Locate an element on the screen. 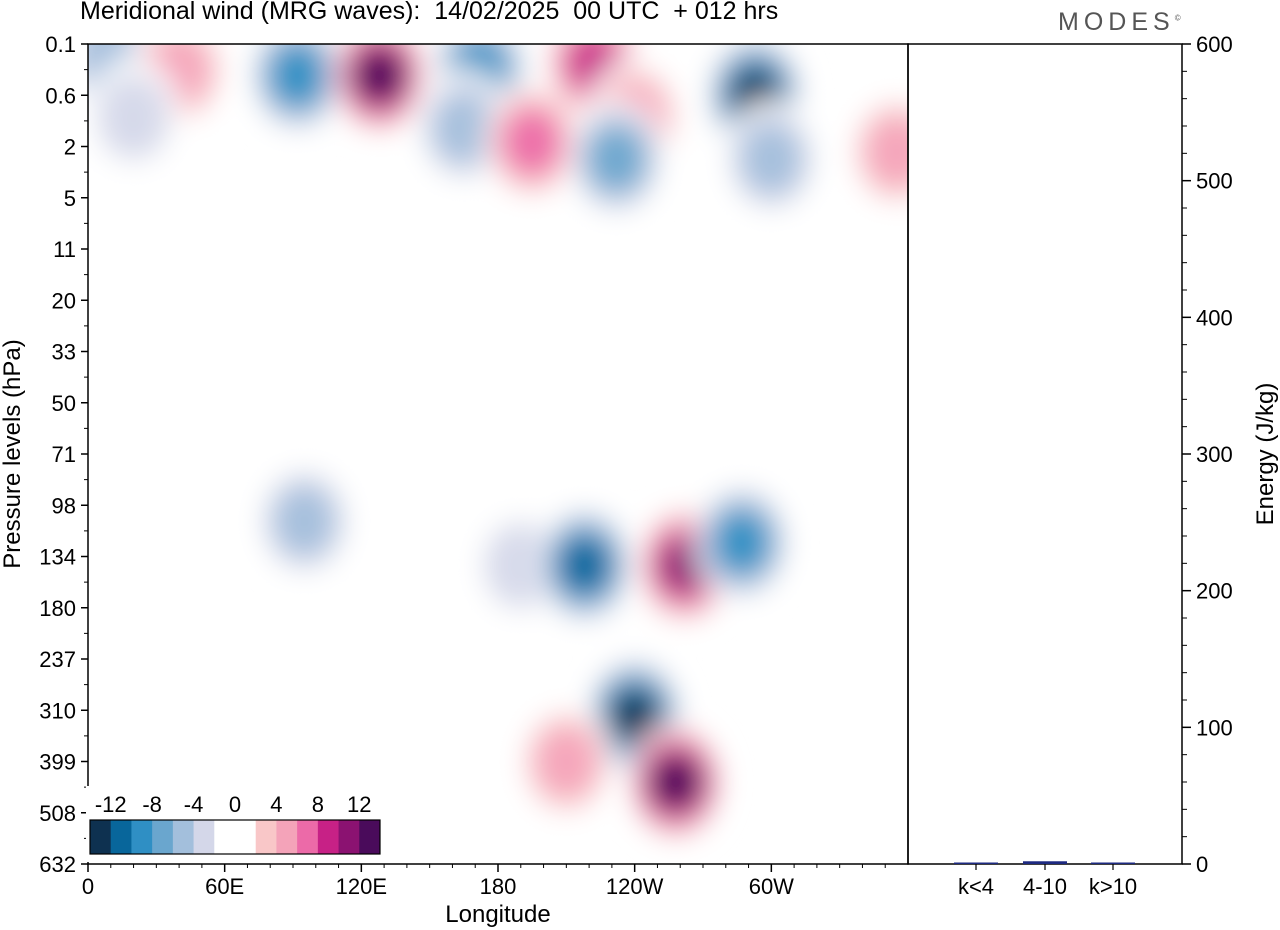 This screenshot has height=930, width=1280. colorbar-label: -4 is located at coordinates (194, 804).